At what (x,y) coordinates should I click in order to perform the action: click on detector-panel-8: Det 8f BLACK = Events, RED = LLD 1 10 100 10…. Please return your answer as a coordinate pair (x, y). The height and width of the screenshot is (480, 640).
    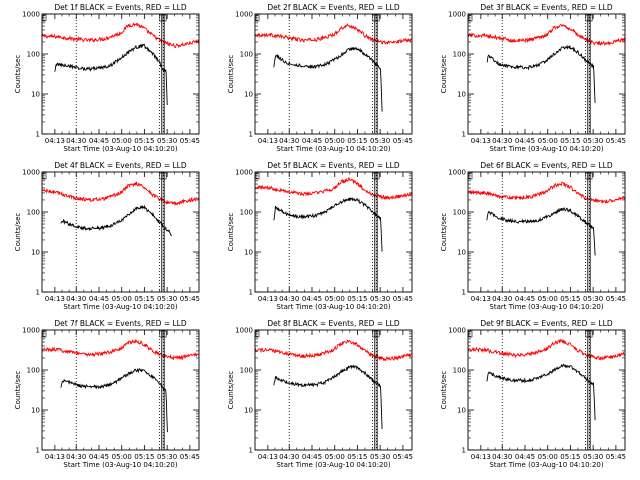
    Looking at the image, I should click on (320, 394).